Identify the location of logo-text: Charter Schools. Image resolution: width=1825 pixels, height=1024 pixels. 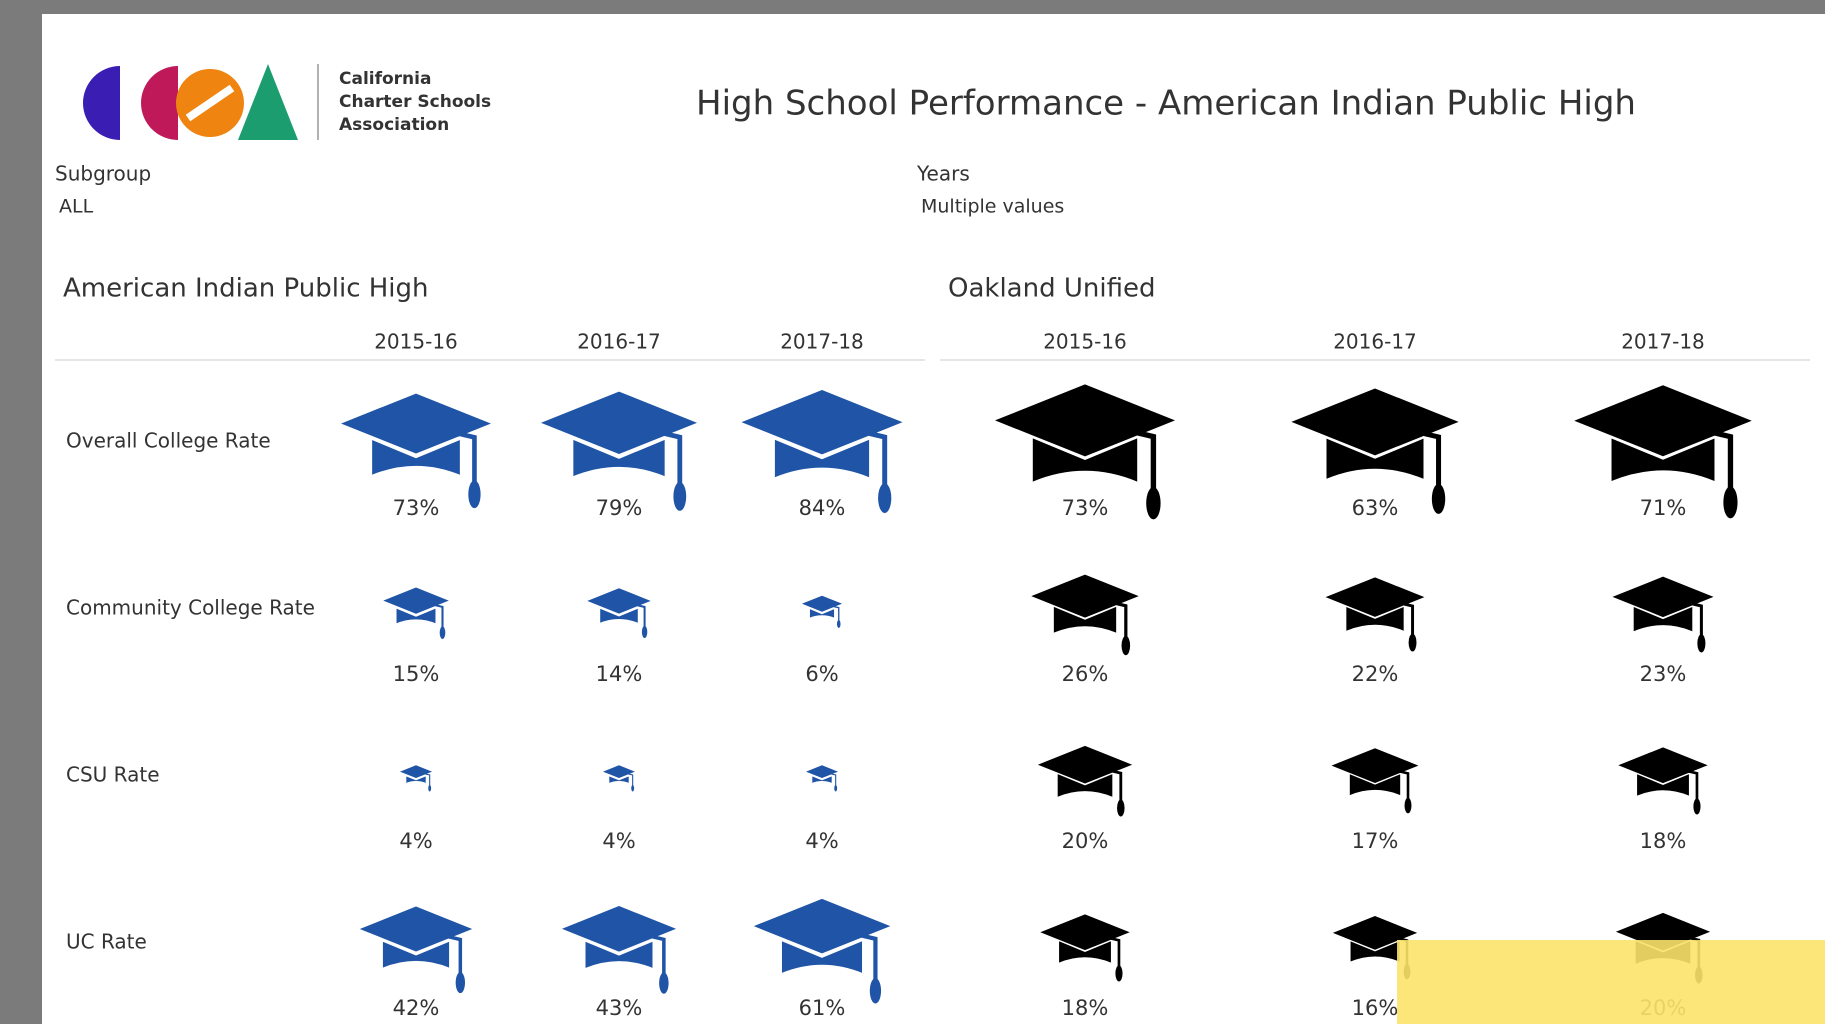
(415, 102).